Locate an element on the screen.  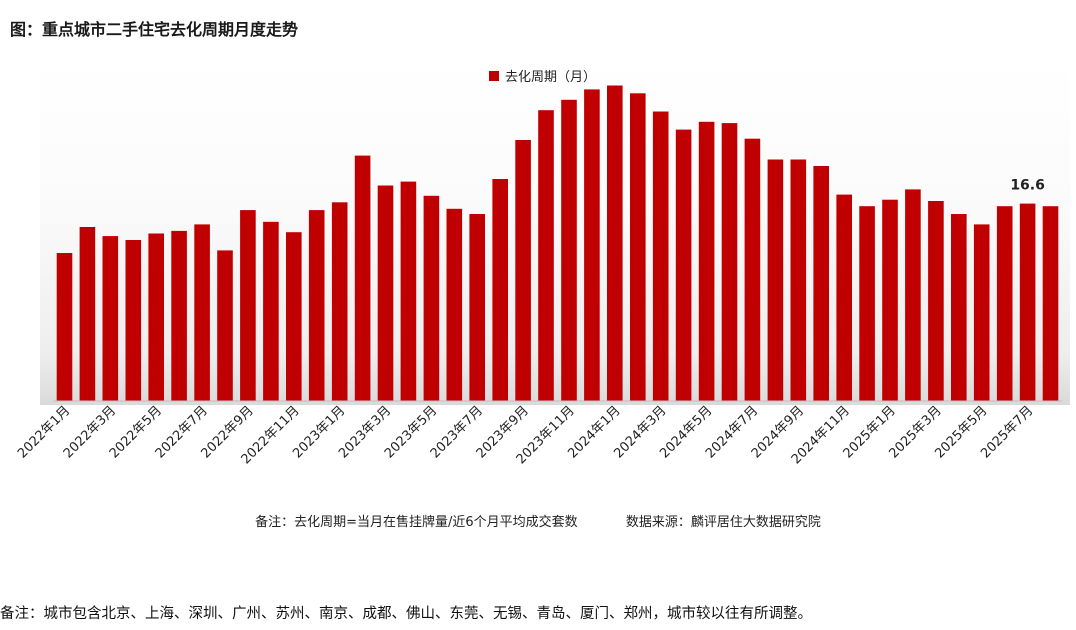
bar-2024年7月 is located at coordinates (752, 269).